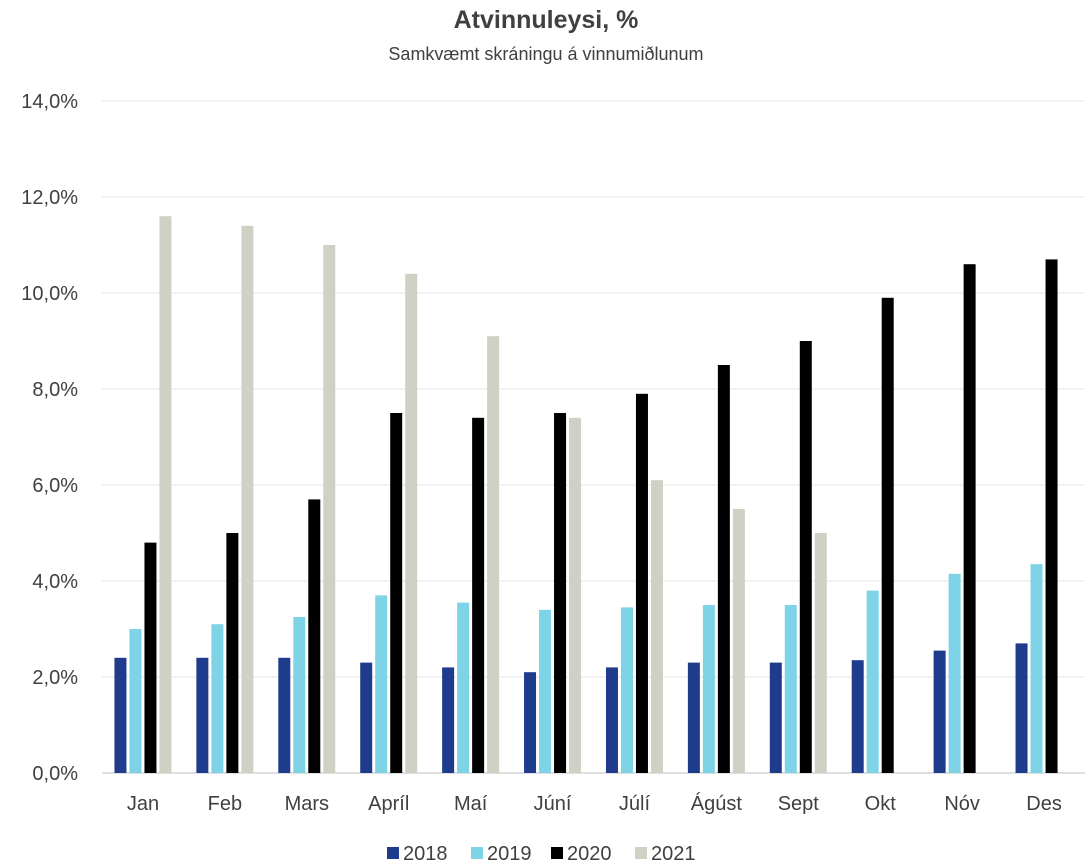 The image size is (1092, 865). What do you see at coordinates (307, 804) in the screenshot?
I see `x-tick-label: Mars` at bounding box center [307, 804].